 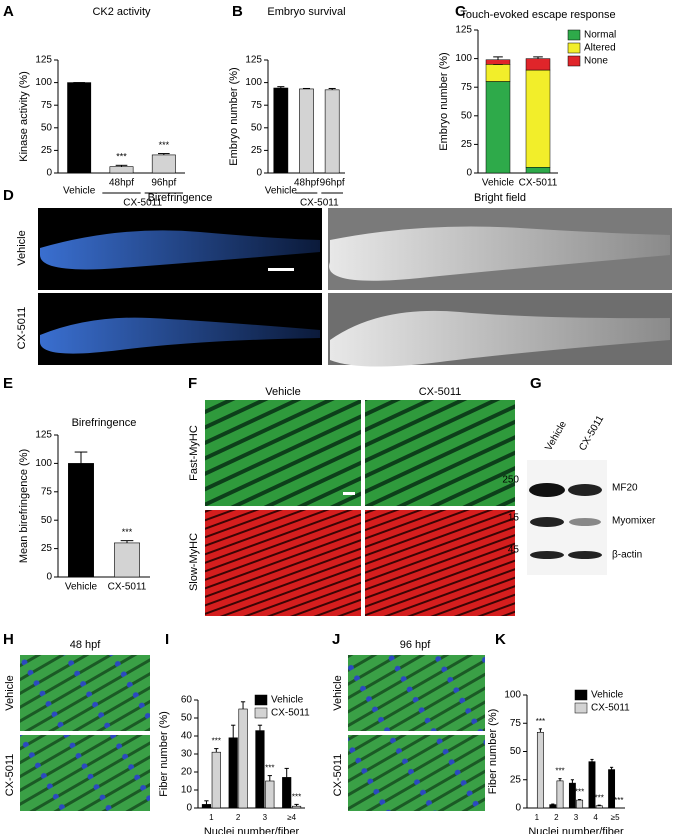 What do you see at coordinates (192, 383) in the screenshot?
I see `panel-letter: F` at bounding box center [192, 383].